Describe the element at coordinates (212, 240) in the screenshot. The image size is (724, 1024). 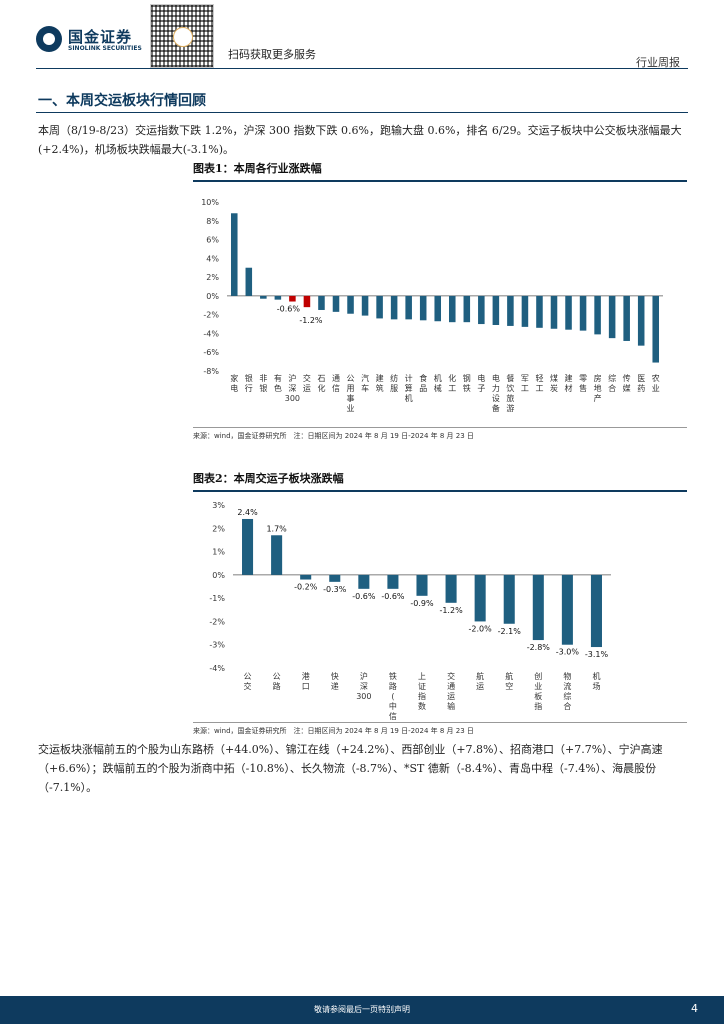
I see `y-tick-label: 6%` at that location.